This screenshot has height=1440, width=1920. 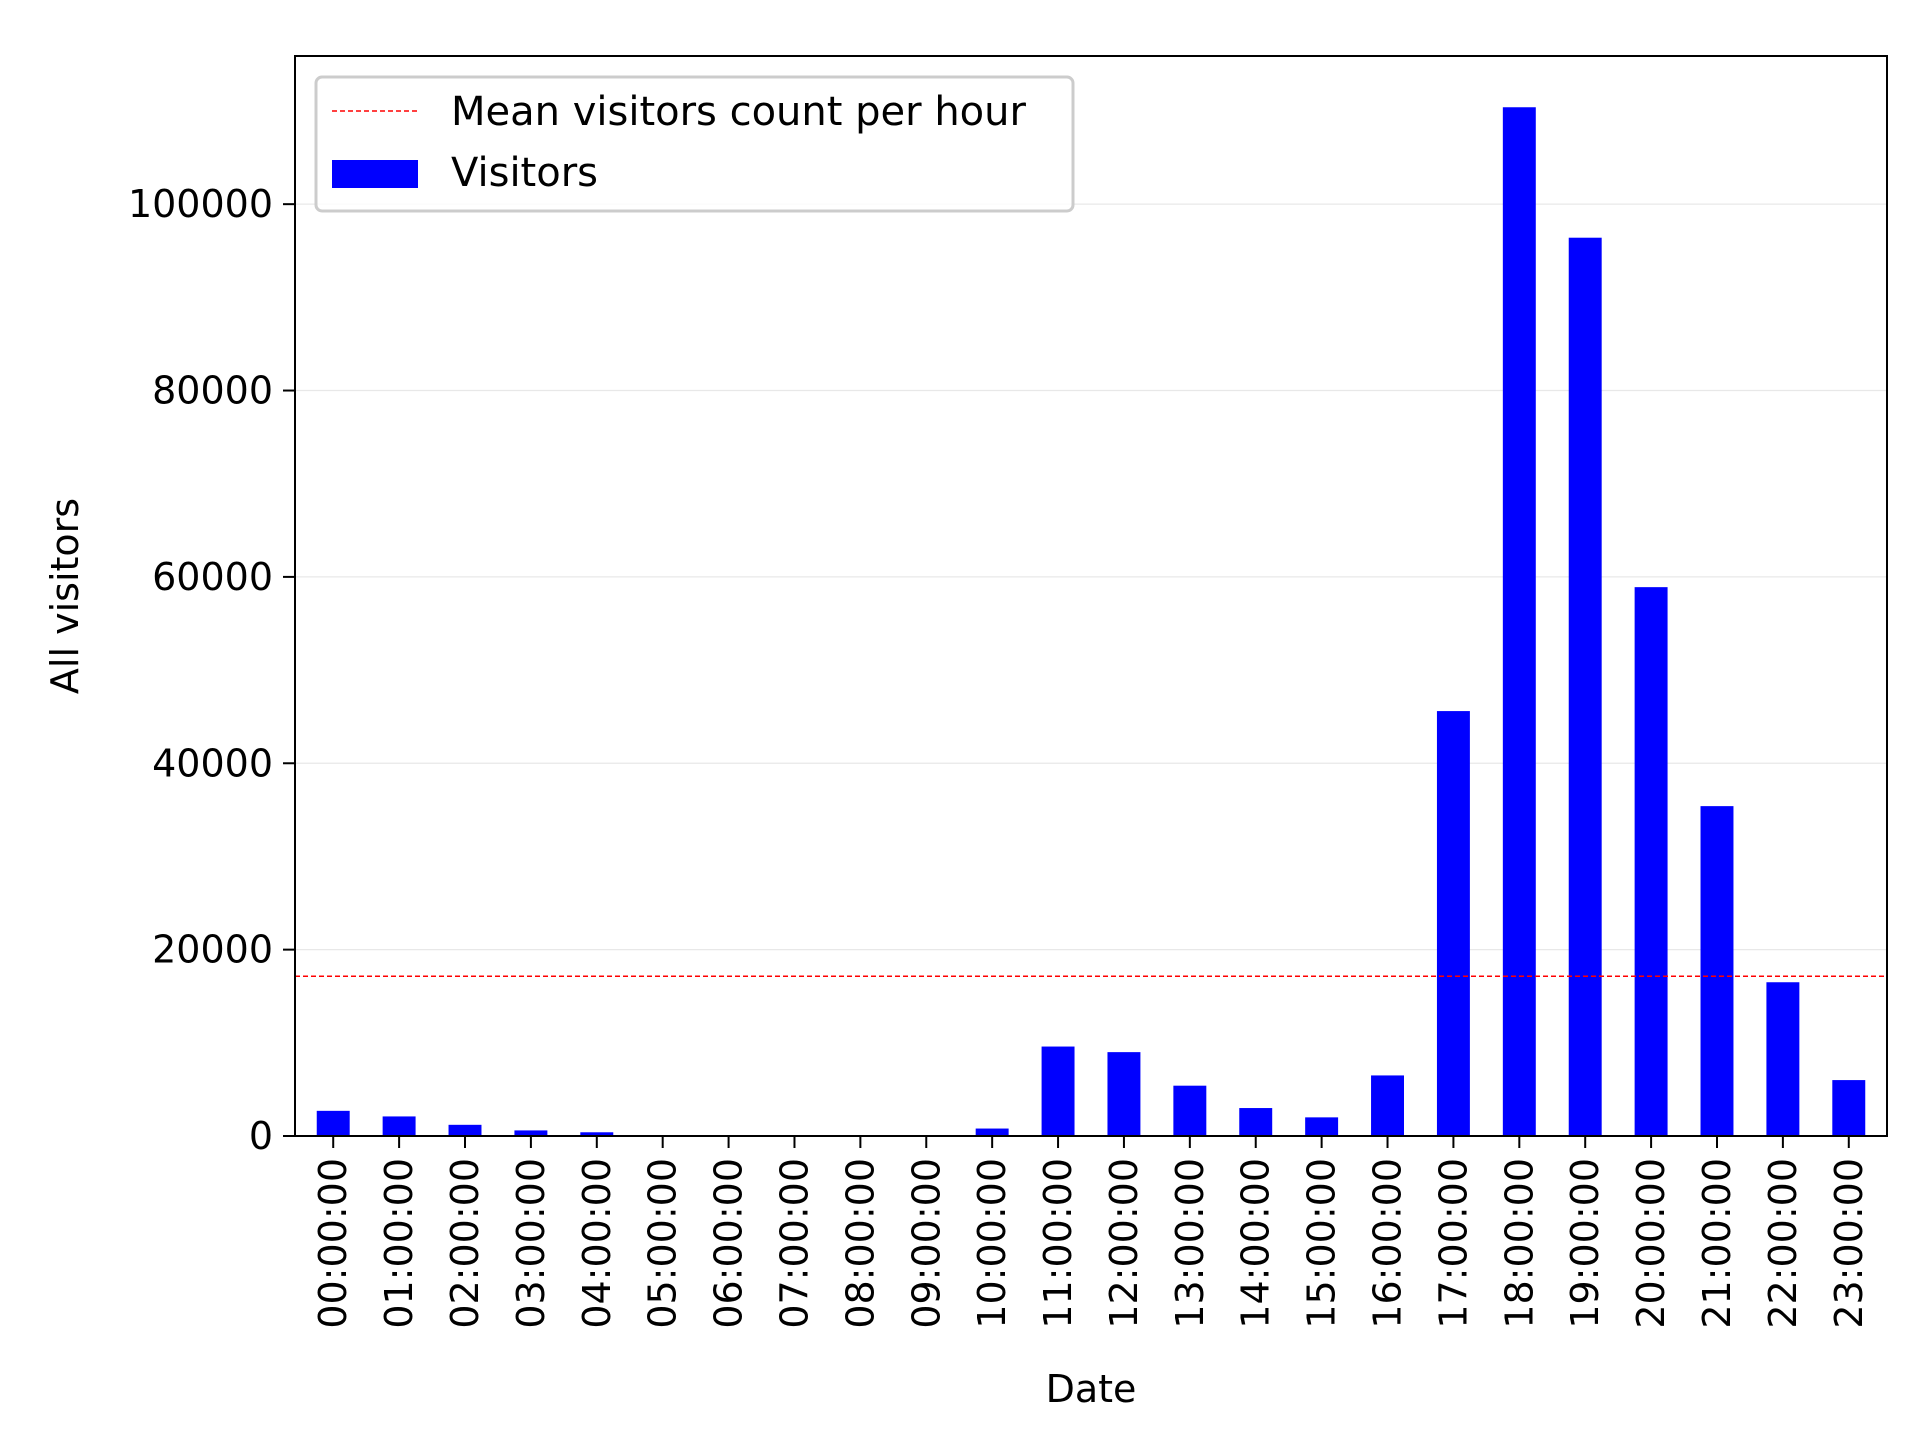 What do you see at coordinates (1651, 1243) in the screenshot?
I see `x-tick-label: 20:00:00` at bounding box center [1651, 1243].